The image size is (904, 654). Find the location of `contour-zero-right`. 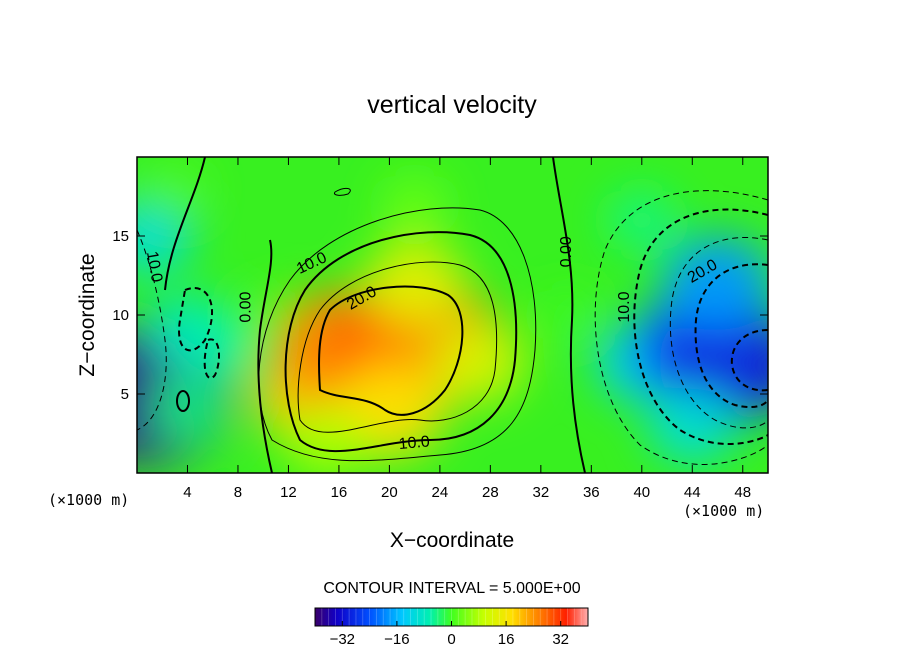

contour-zero-right is located at coordinates (569, 315).